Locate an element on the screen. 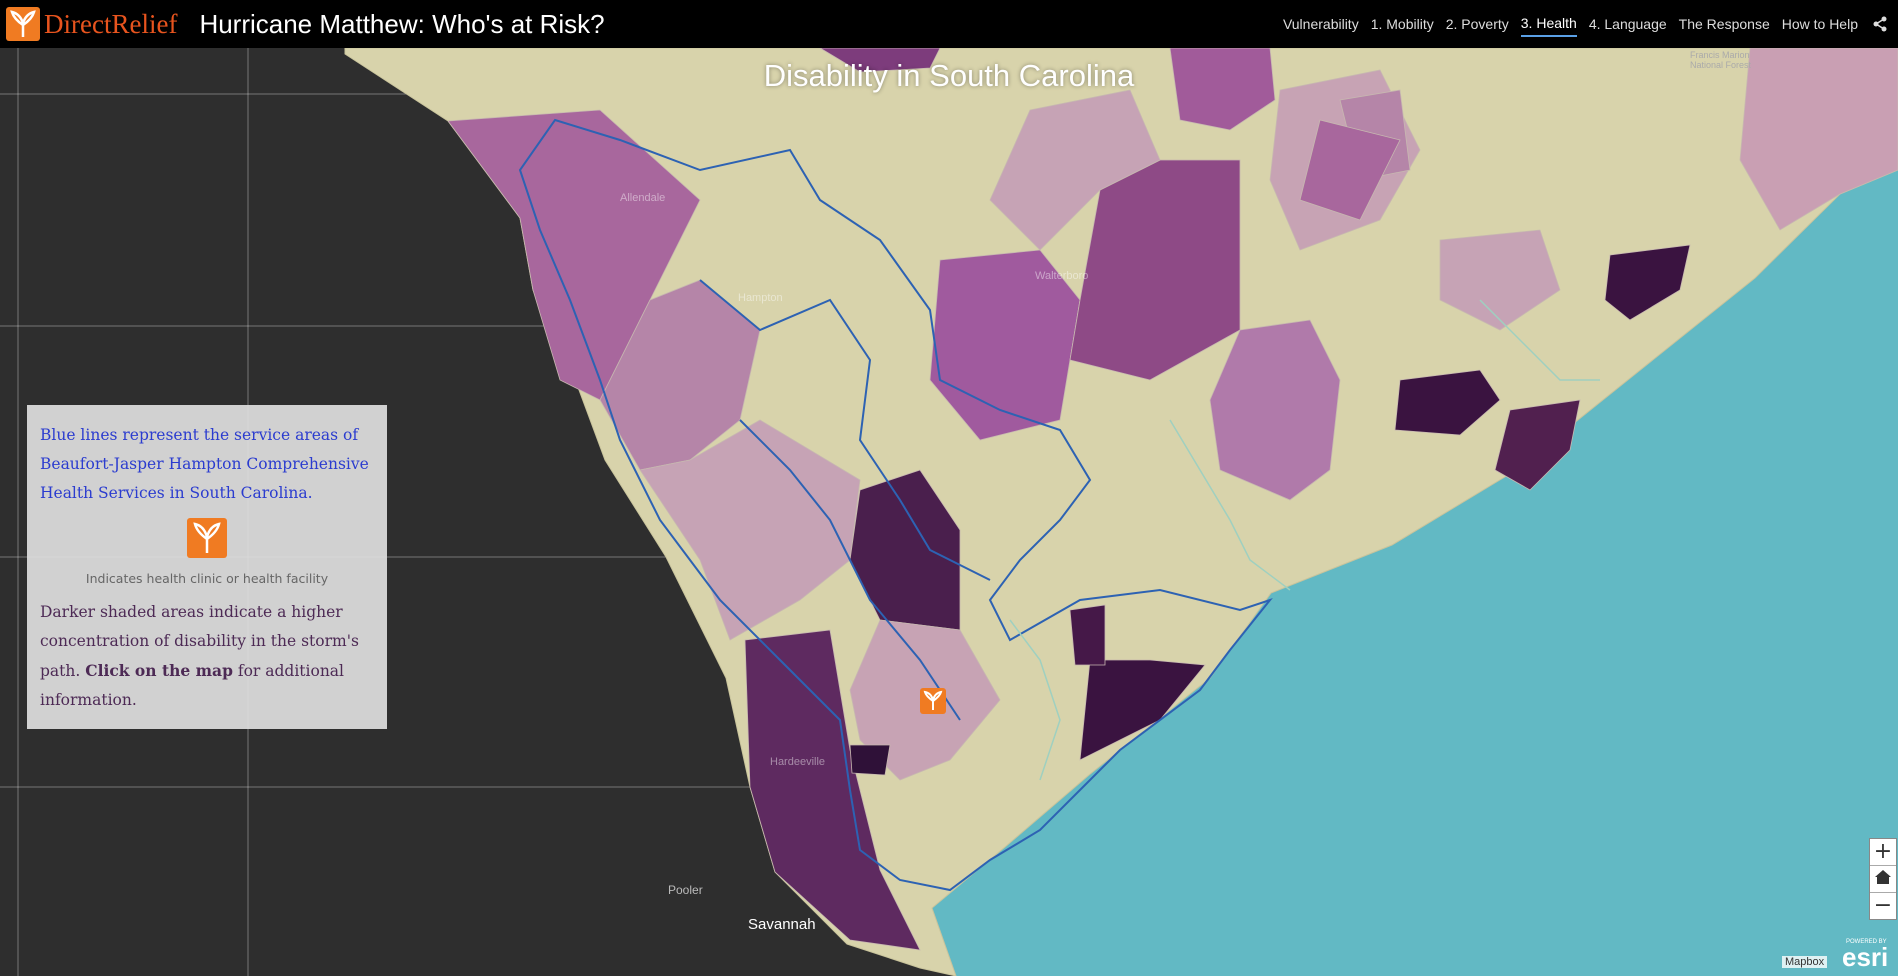 Image resolution: width=1898 pixels, height=976 pixels. nav-item-active: 3. Health is located at coordinates (1548, 24).